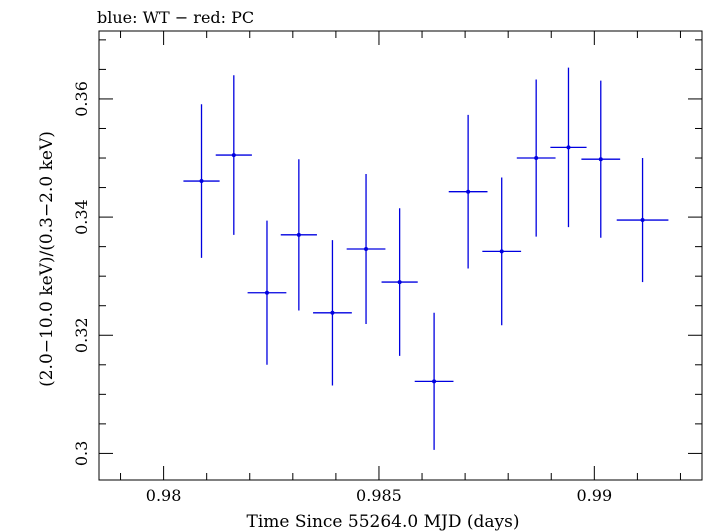 This screenshot has height=532, width=705. I want to click on y-tick-label: 0.32, so click(81, 335).